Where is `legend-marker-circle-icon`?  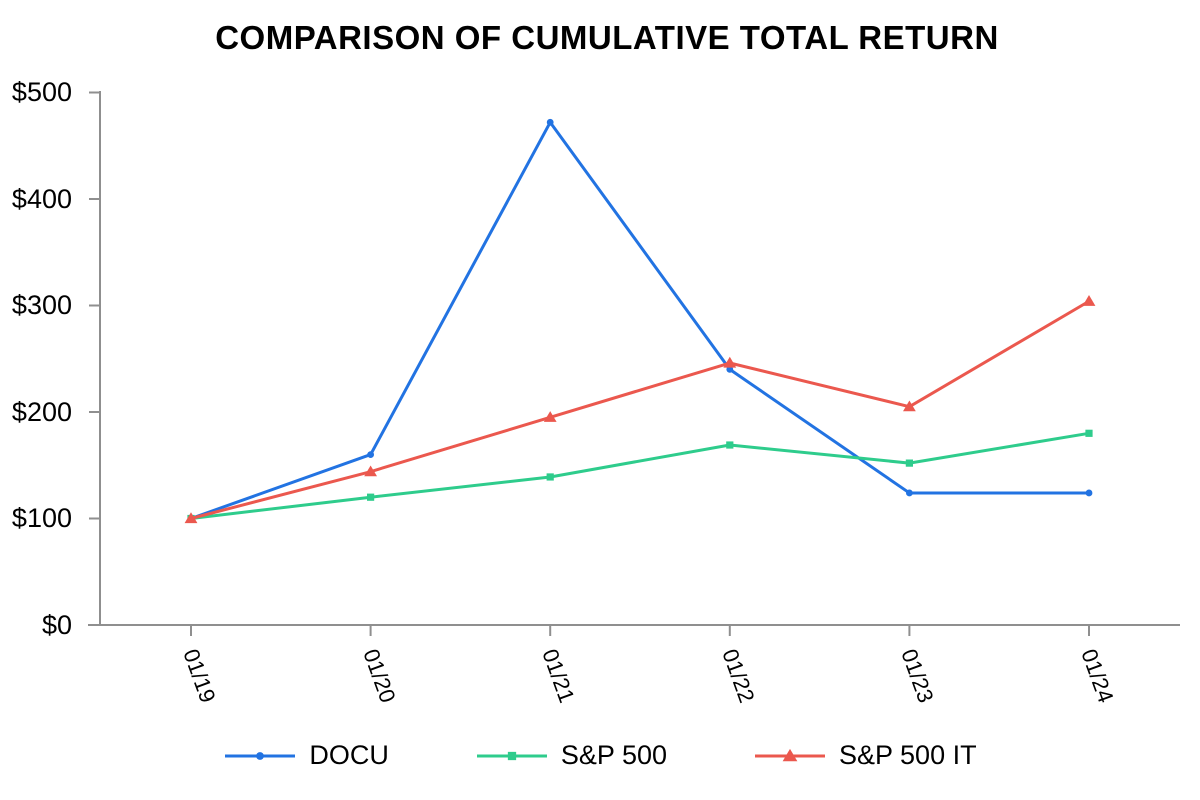
legend-marker-circle-icon is located at coordinates (260, 755).